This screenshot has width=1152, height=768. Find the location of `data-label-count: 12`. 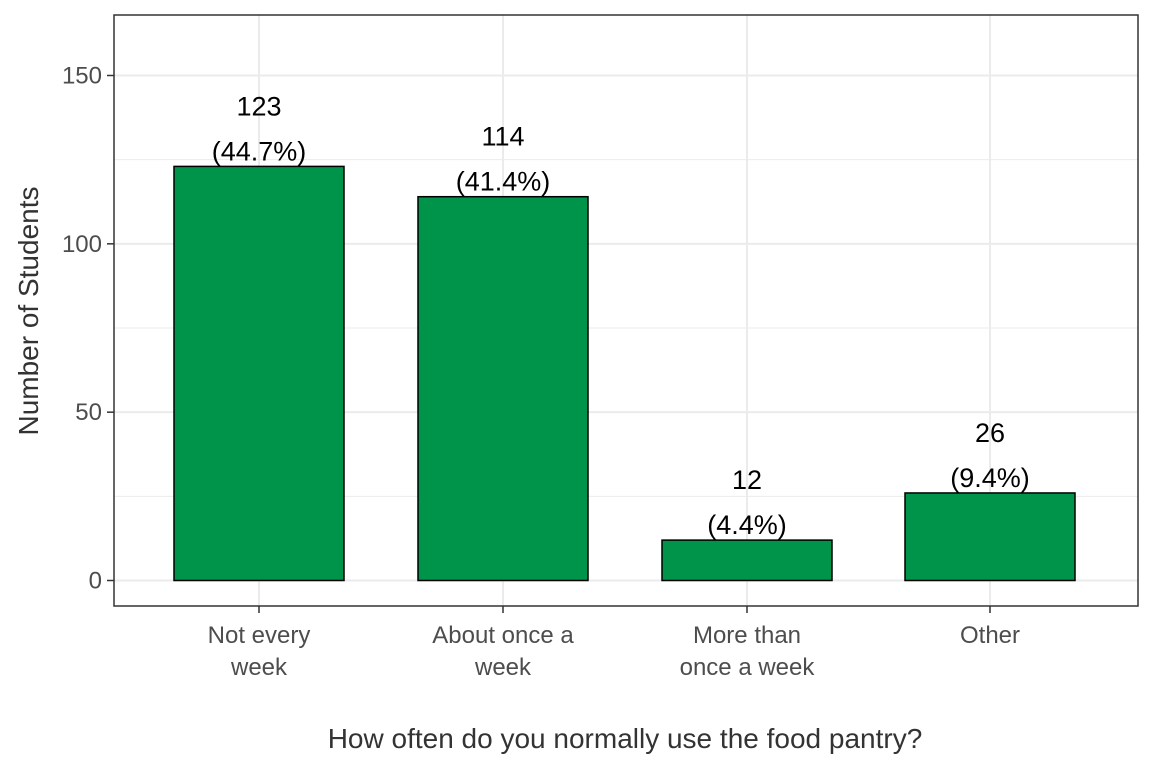

data-label-count: 12 is located at coordinates (747, 480).